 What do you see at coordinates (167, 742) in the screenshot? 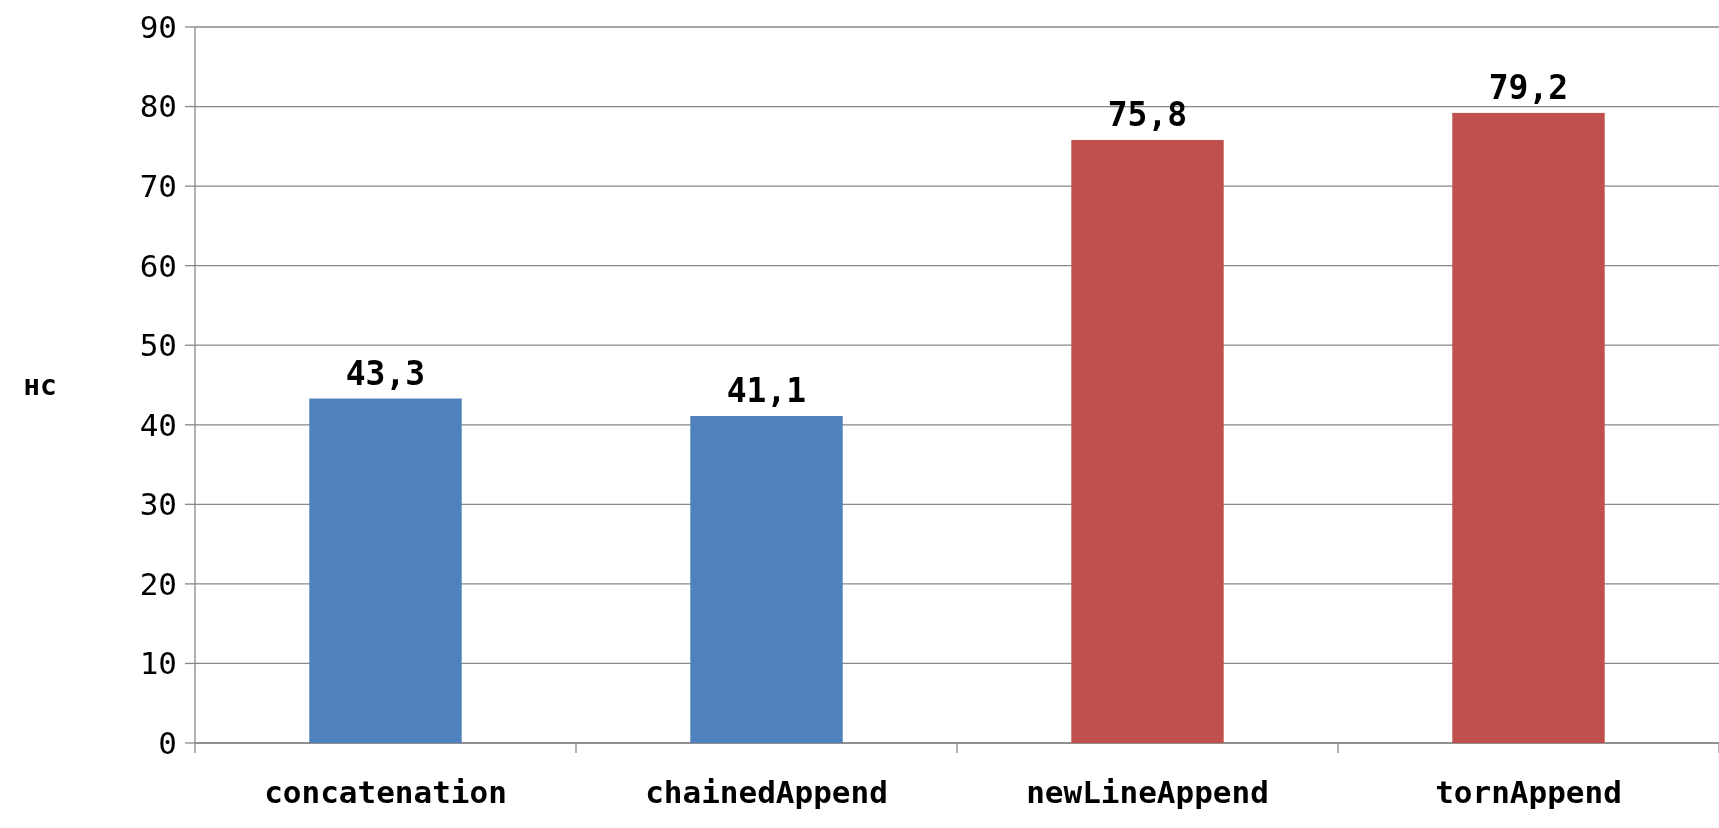
I see `y-tick-label: 0` at bounding box center [167, 742].